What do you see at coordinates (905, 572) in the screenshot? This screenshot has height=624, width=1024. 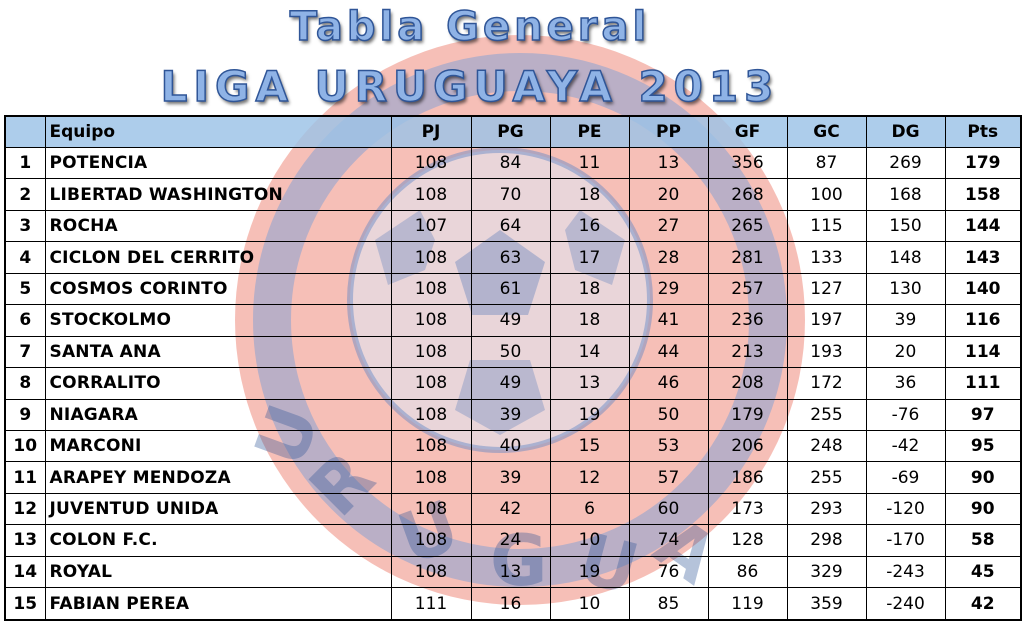 I see `cell-dg: -243` at bounding box center [905, 572].